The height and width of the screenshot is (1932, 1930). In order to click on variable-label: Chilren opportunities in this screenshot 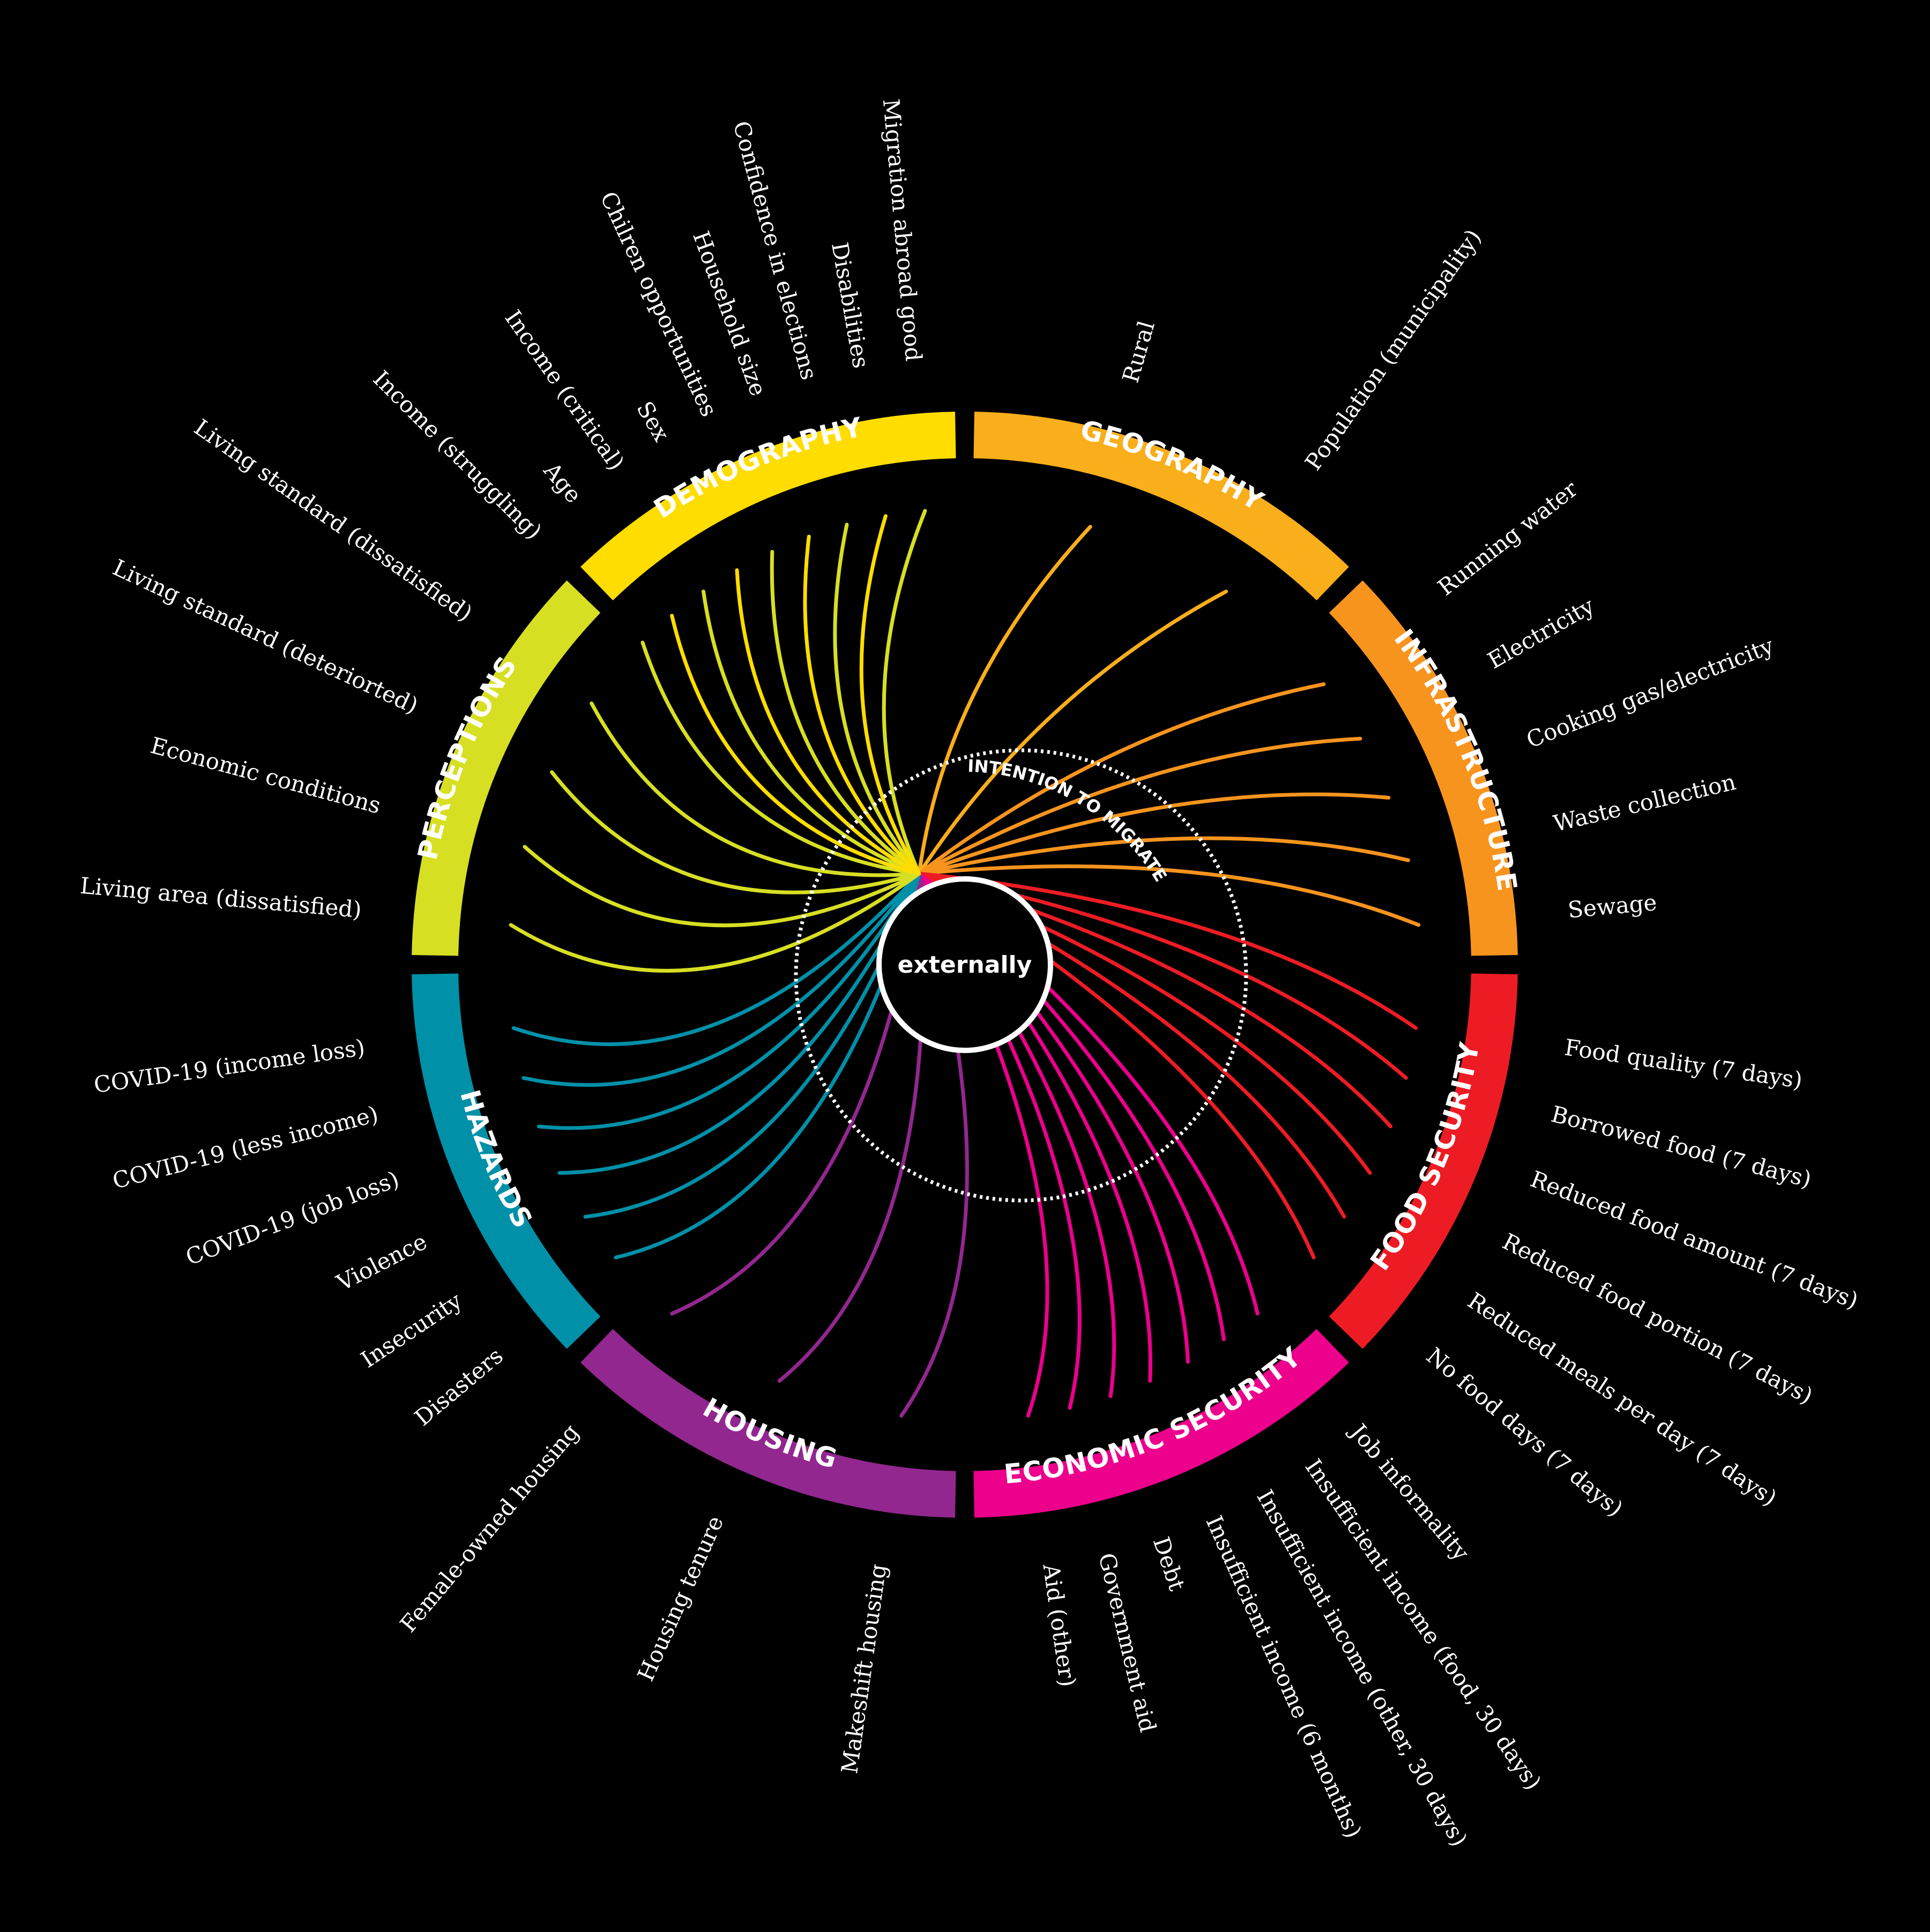, I will do `click(659, 304)`.